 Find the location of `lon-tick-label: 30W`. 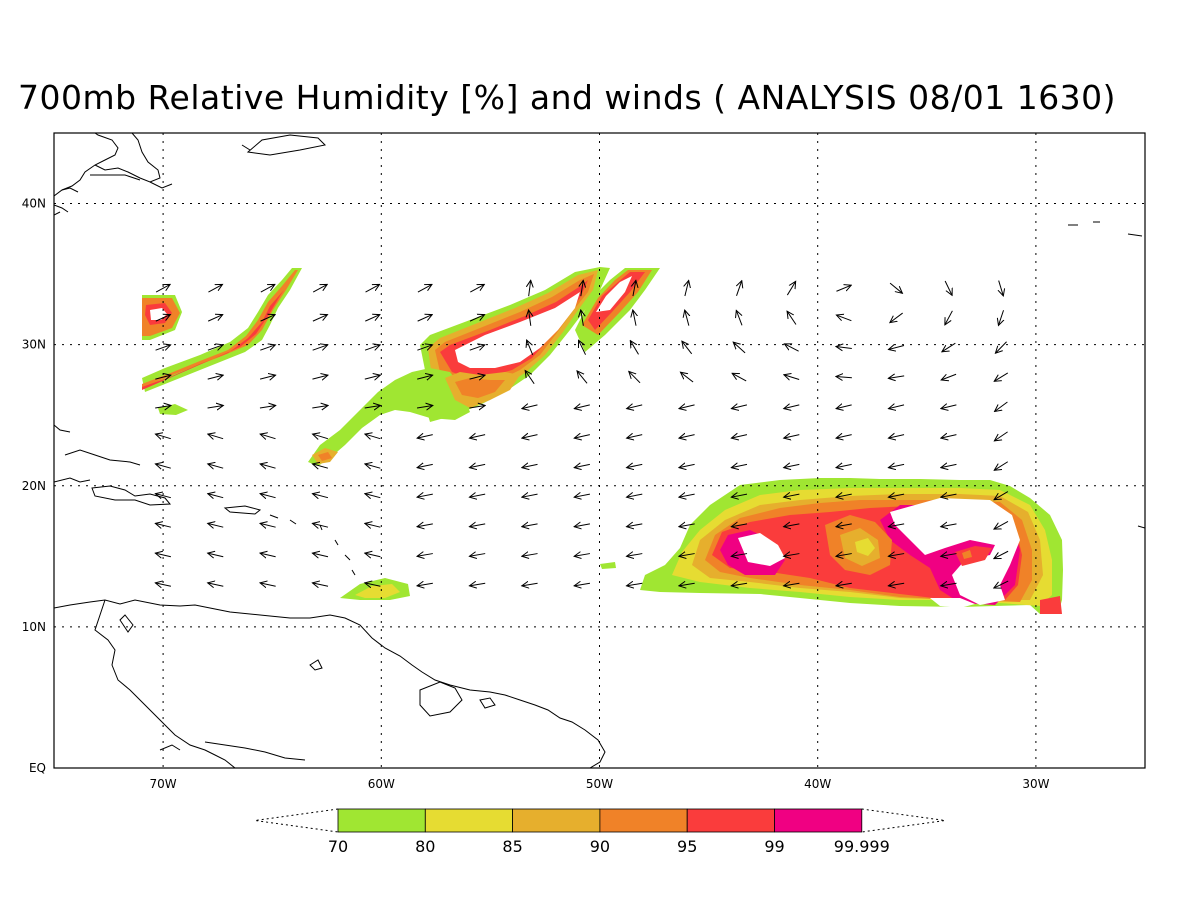

lon-tick-label: 30W is located at coordinates (1035, 784).